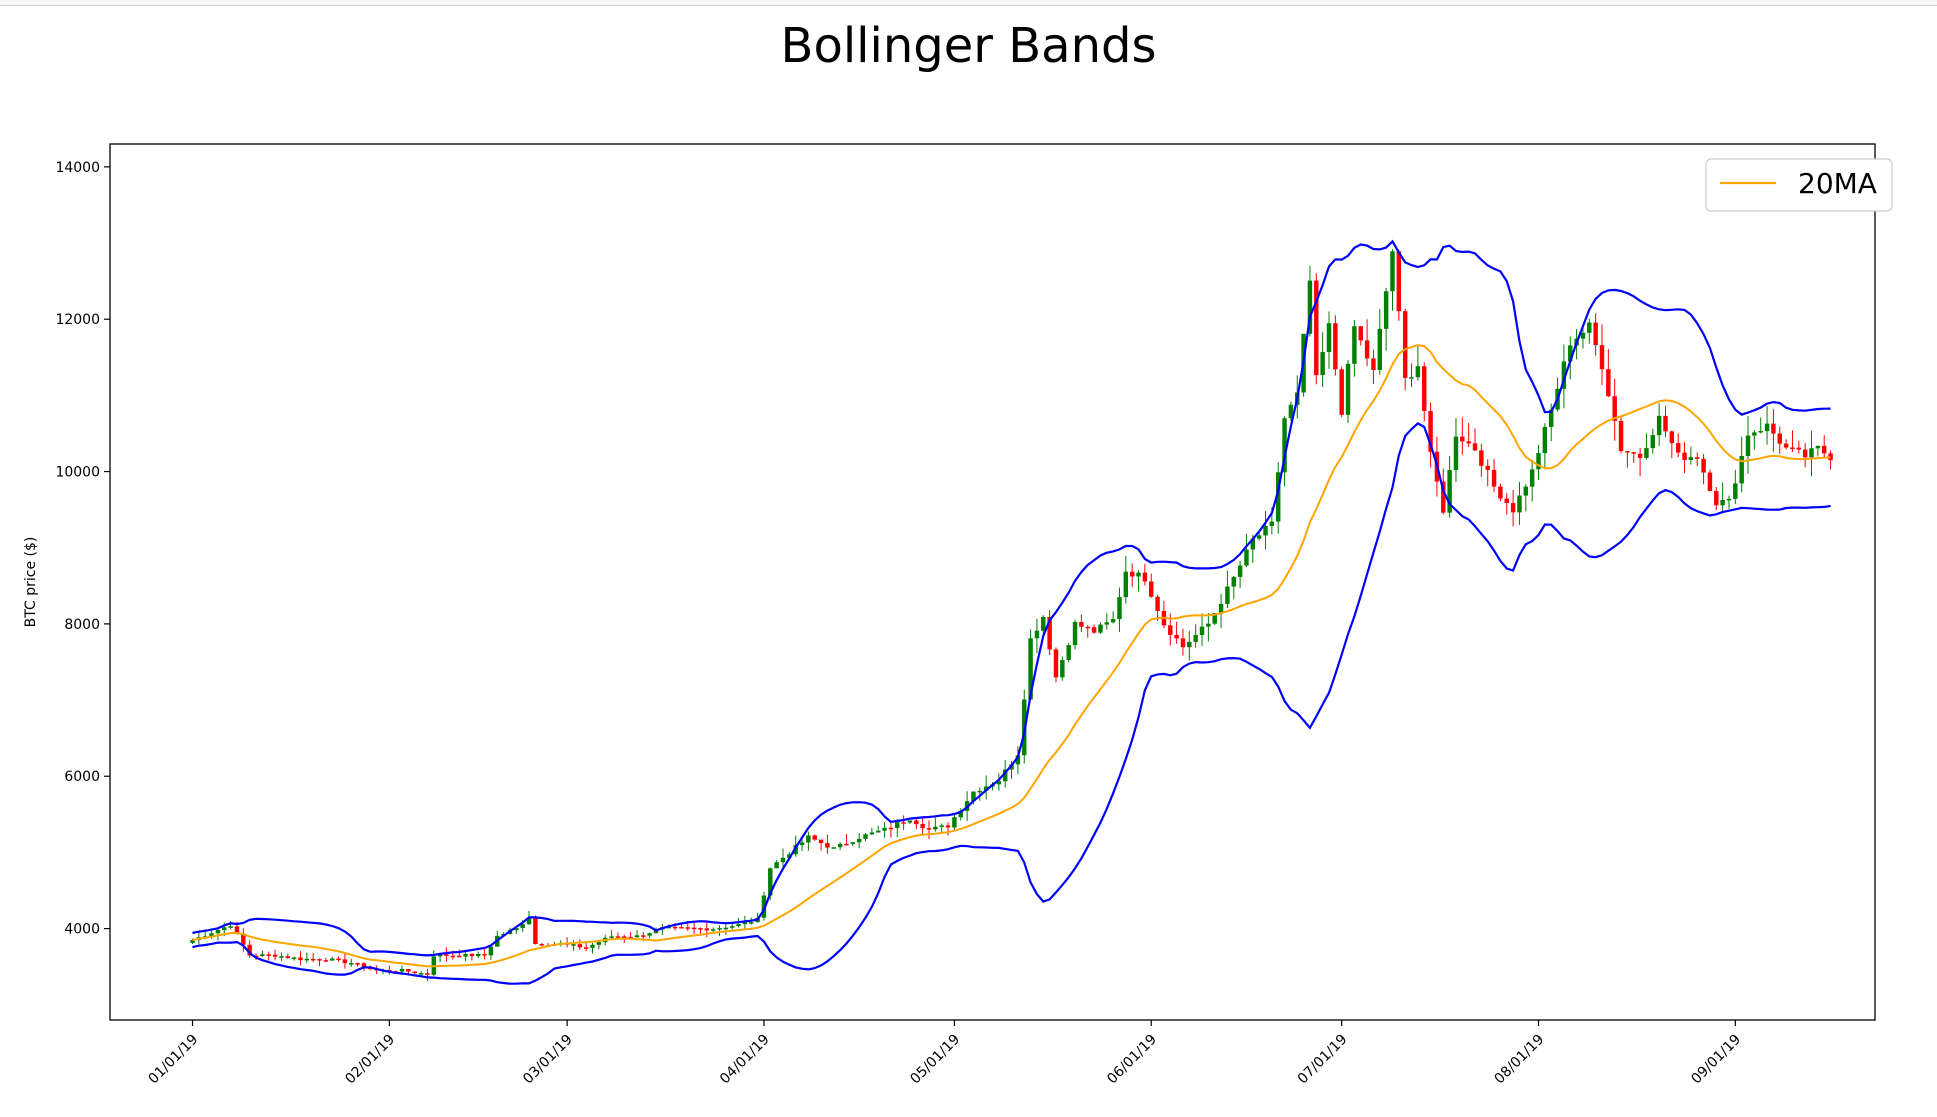 Image resolution: width=1937 pixels, height=1117 pixels. I want to click on legend-20ma-label: 20MA, so click(1837, 183).